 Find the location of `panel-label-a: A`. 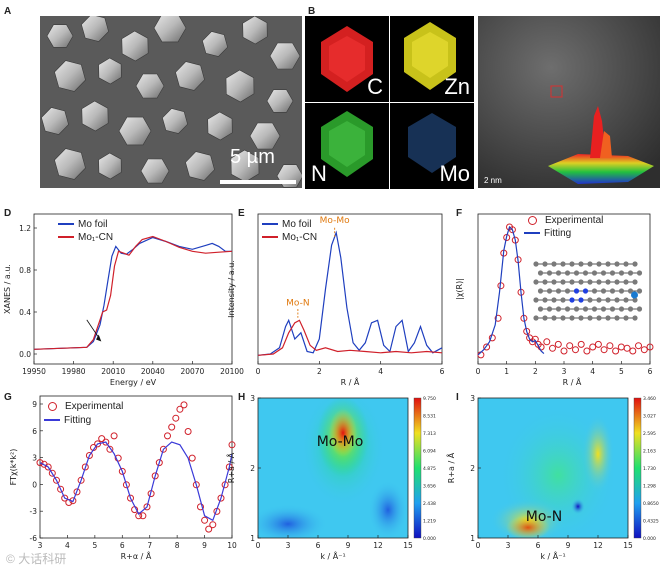

panel-label-a: A is located at coordinates (8, 11).